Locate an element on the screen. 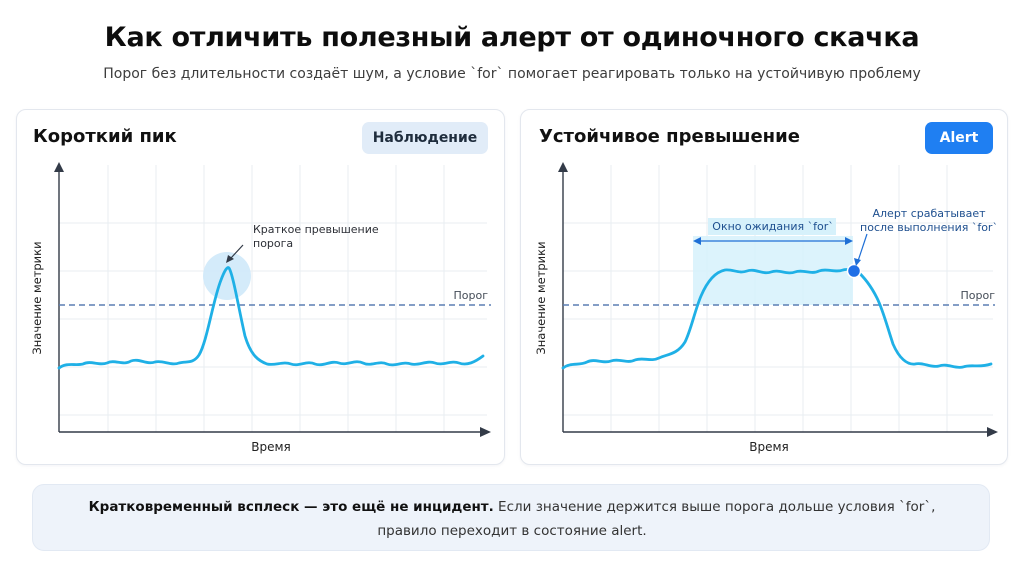 The width and height of the screenshot is (1024, 576). alert-annotation-arrow is located at coordinates (862, 247).